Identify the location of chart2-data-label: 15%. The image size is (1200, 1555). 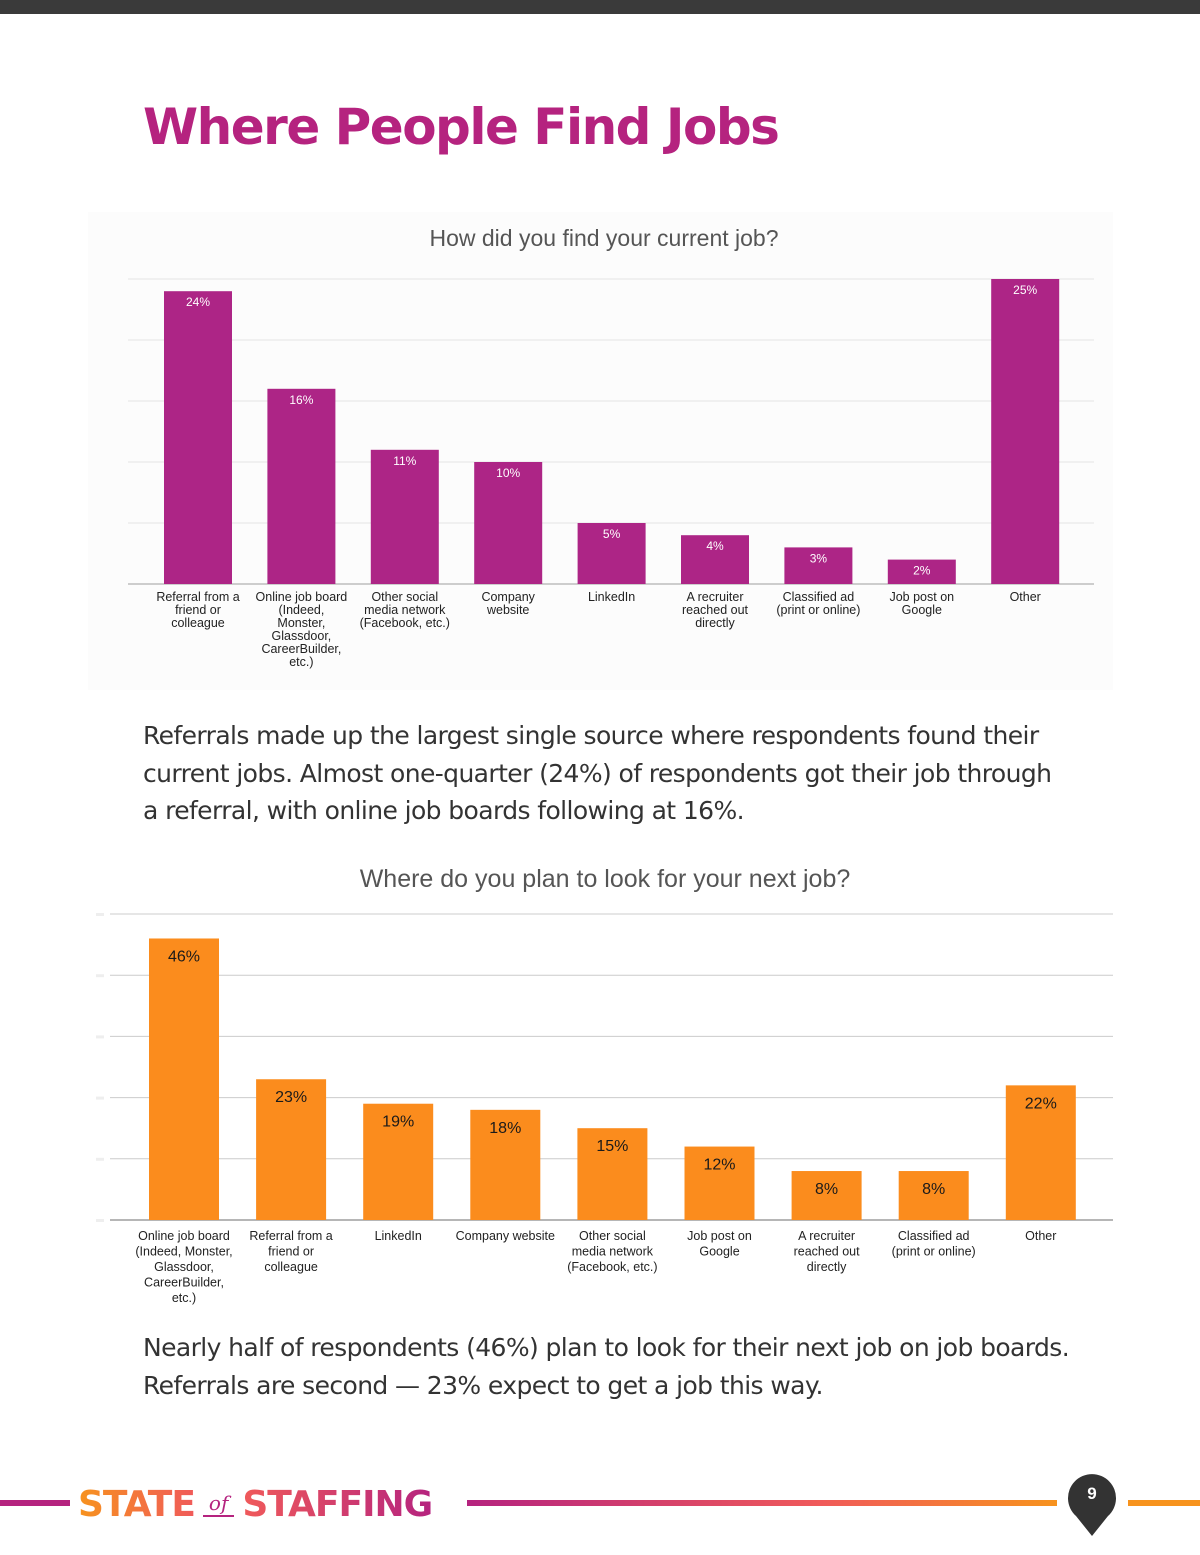
(612, 1146).